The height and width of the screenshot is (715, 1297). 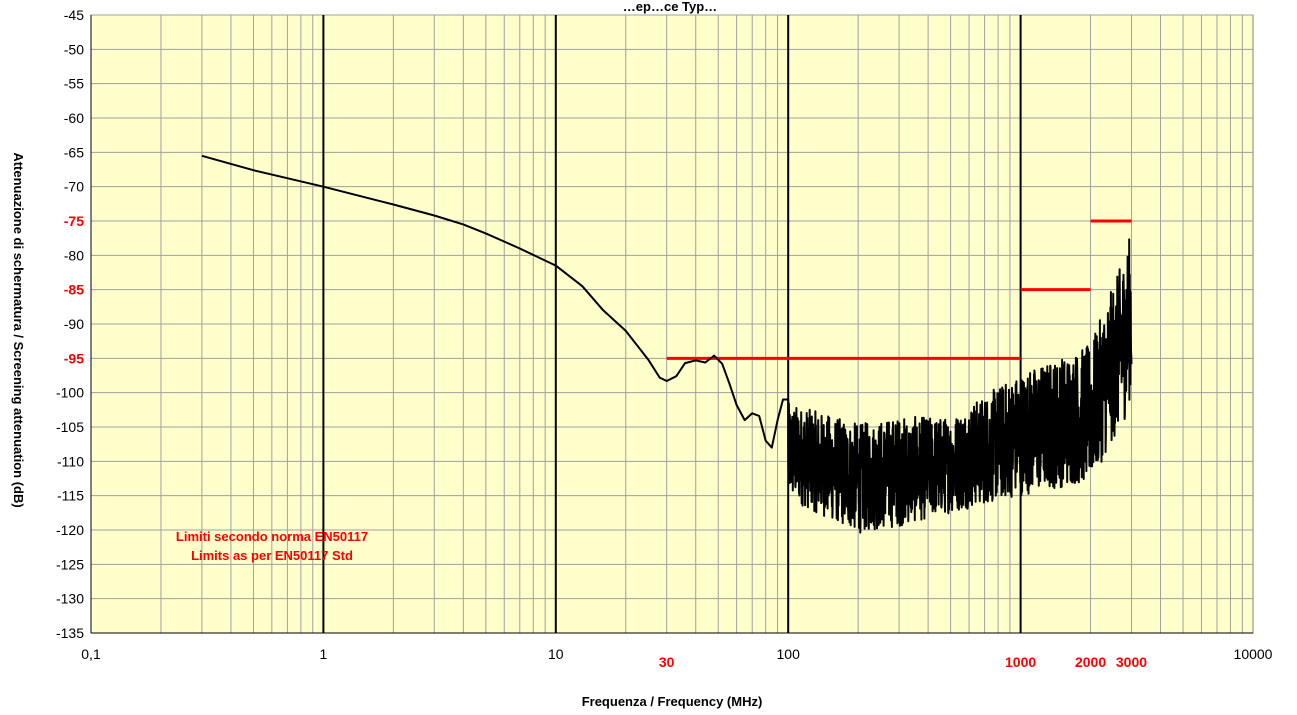 I want to click on annotation-line-1: Limiti secondo norma EN50117, so click(x=272, y=536).